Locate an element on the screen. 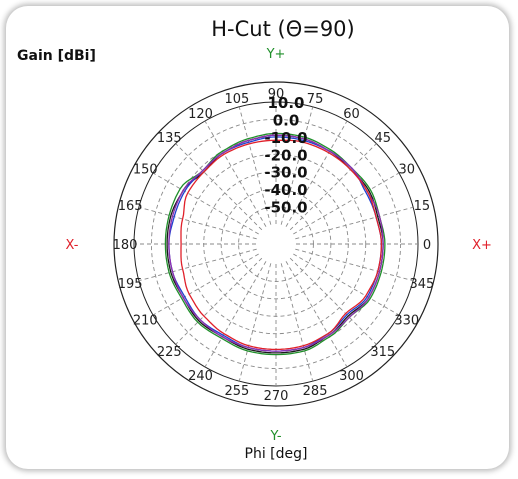 The image size is (518, 479). radial-tick-label: -10.0 is located at coordinates (285, 138).